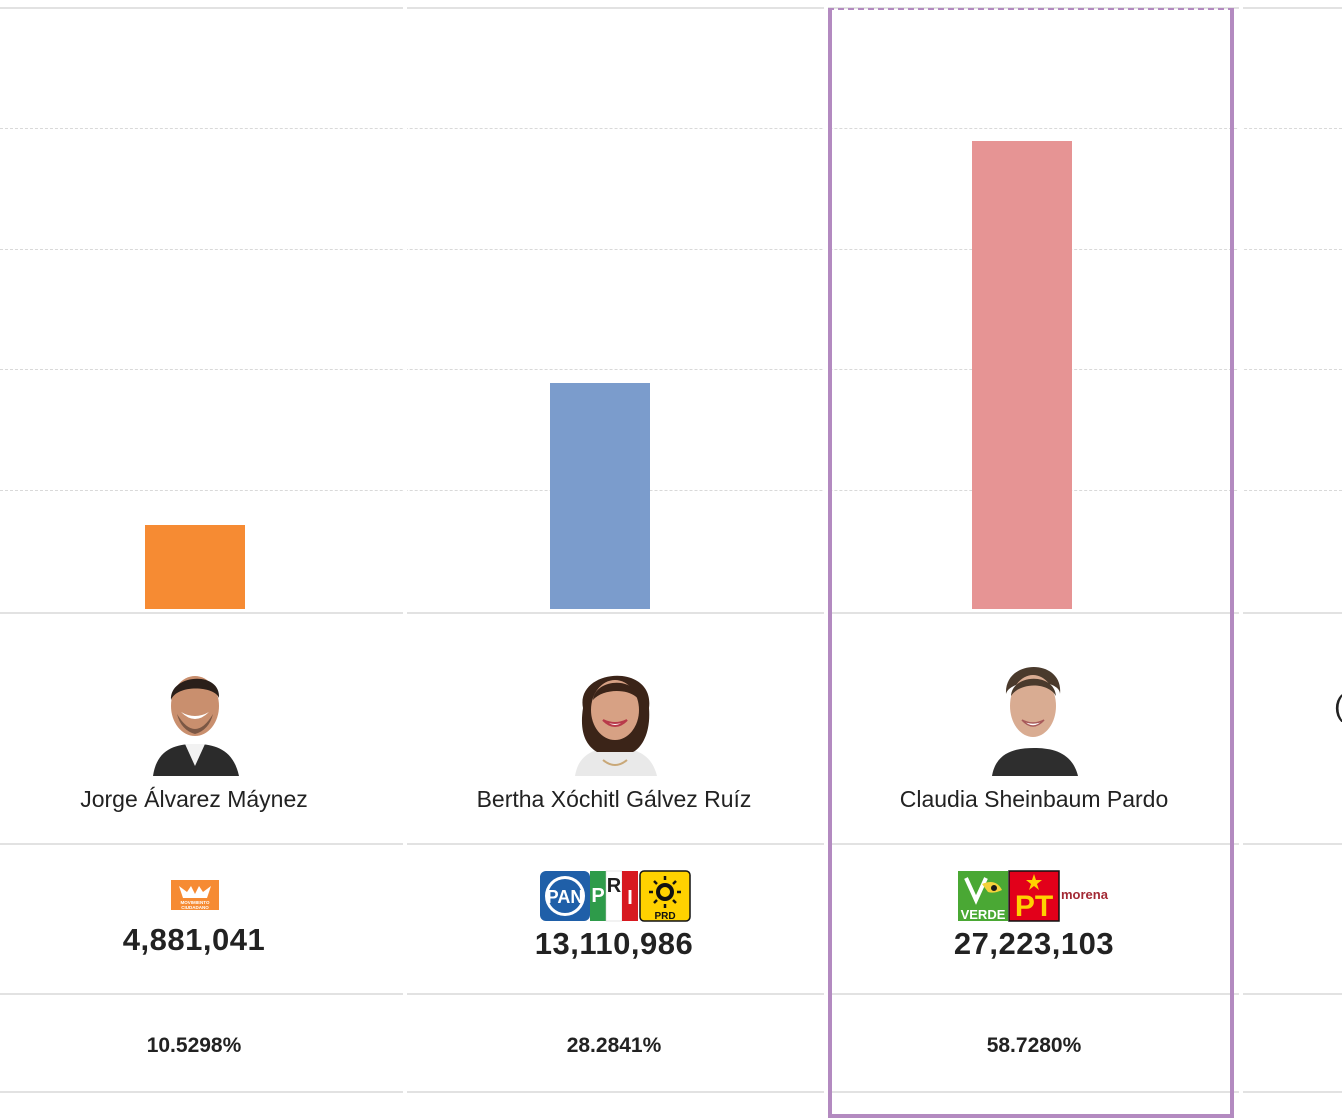  I want to click on candidate-votes: 13,110,986, so click(614, 943).